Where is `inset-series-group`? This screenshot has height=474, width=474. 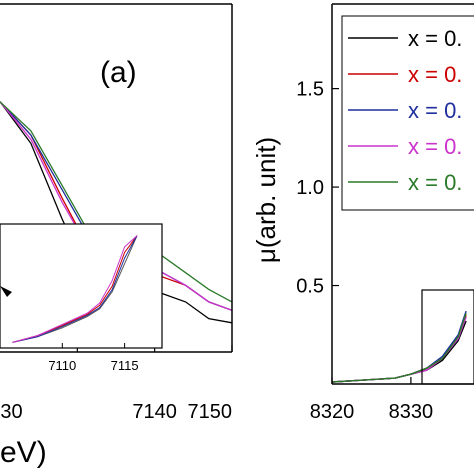 inset-series-group is located at coordinates (75, 289).